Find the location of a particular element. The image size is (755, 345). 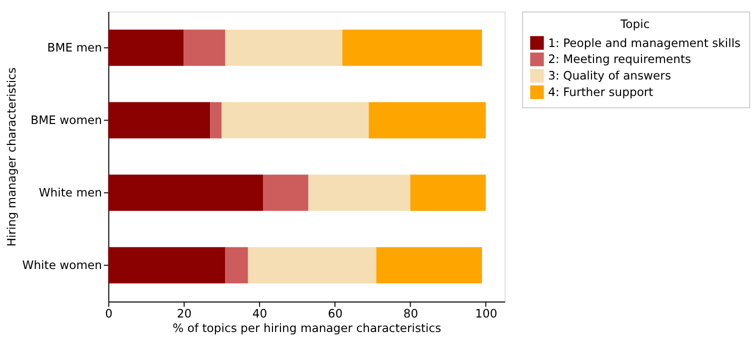

legend-title: Topic is located at coordinates (635, 23).